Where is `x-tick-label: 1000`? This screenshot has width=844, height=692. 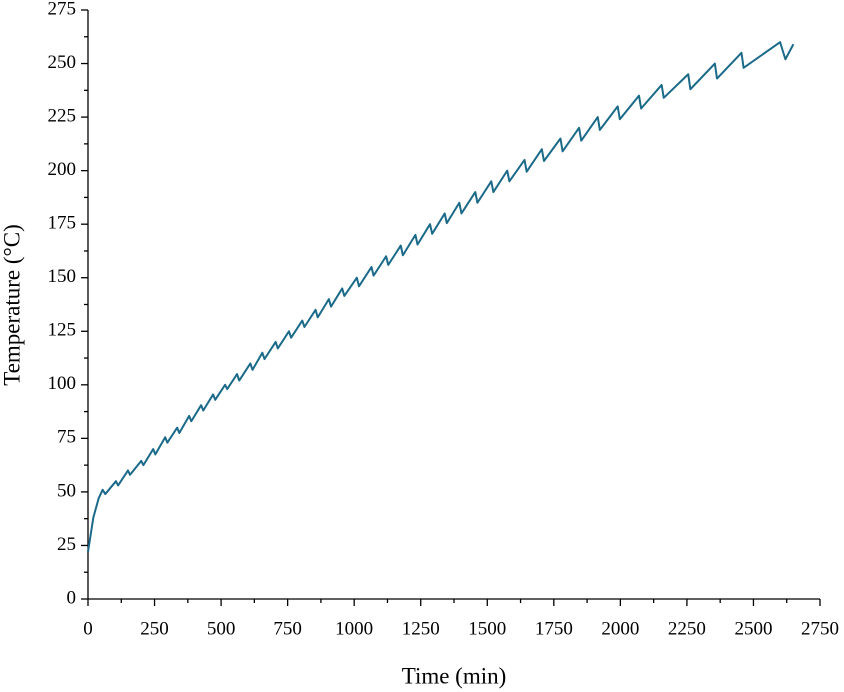 x-tick-label: 1000 is located at coordinates (354, 628).